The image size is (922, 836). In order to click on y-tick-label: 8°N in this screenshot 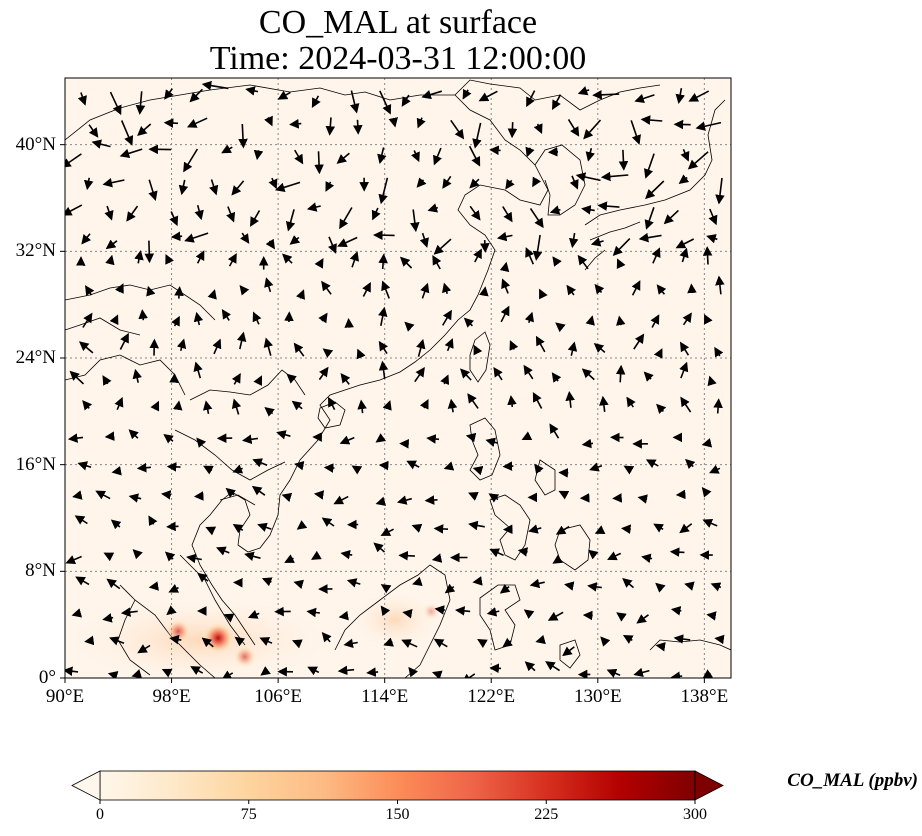, I will do `click(40, 571)`.